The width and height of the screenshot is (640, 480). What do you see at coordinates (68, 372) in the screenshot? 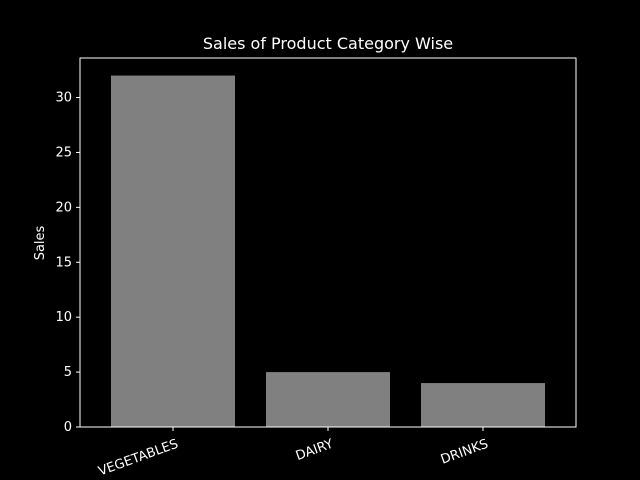
I see `y-tick-label: 5` at bounding box center [68, 372].